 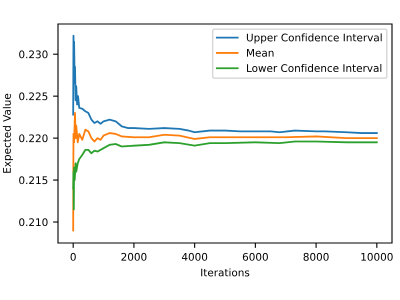 I want to click on x-axis-title: Iterations, so click(x=225, y=272).